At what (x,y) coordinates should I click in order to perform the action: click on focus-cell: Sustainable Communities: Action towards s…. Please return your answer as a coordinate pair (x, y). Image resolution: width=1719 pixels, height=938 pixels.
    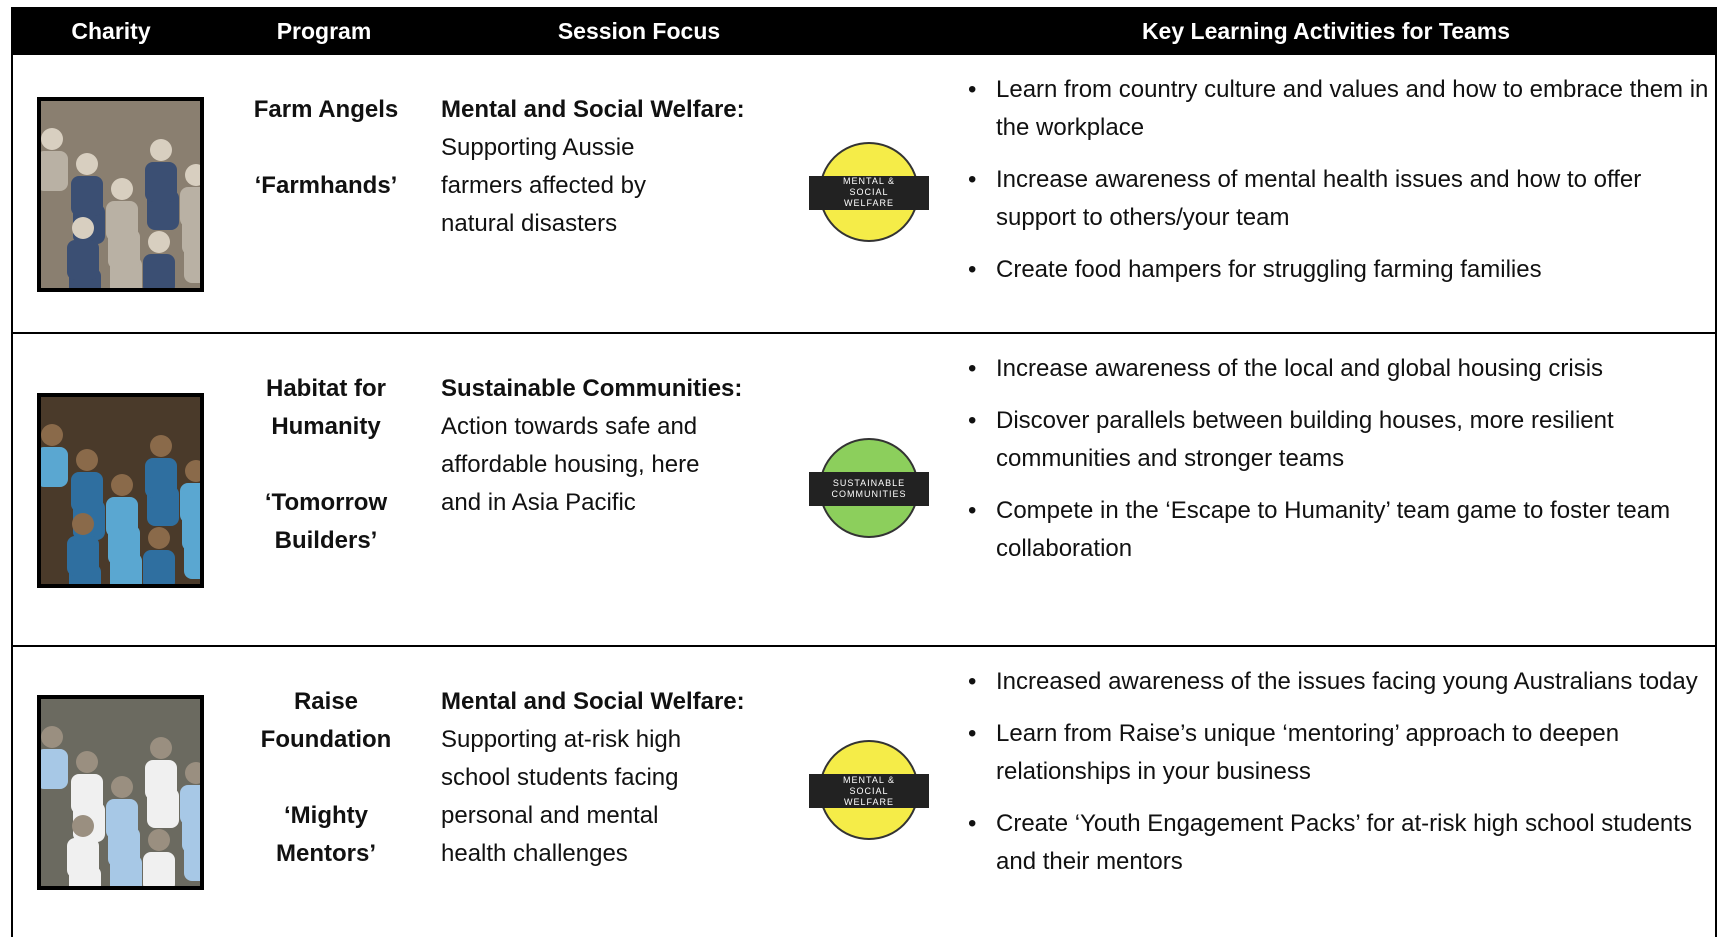
    Looking at the image, I should click on (621, 446).